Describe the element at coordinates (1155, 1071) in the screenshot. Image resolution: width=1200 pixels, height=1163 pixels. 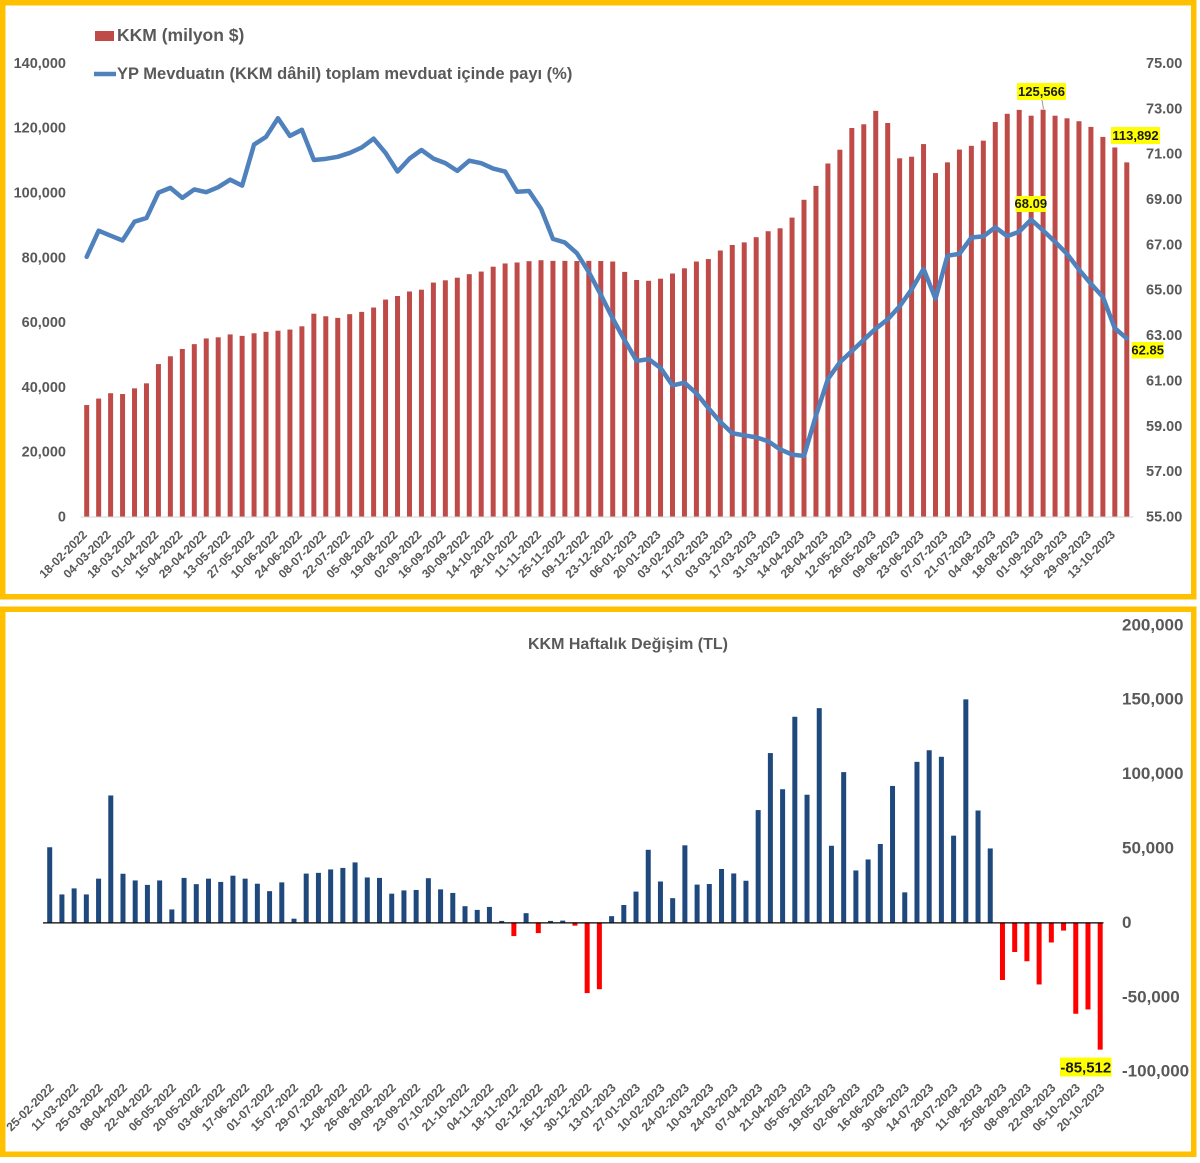
I see `svg-text: -100,000` at that location.